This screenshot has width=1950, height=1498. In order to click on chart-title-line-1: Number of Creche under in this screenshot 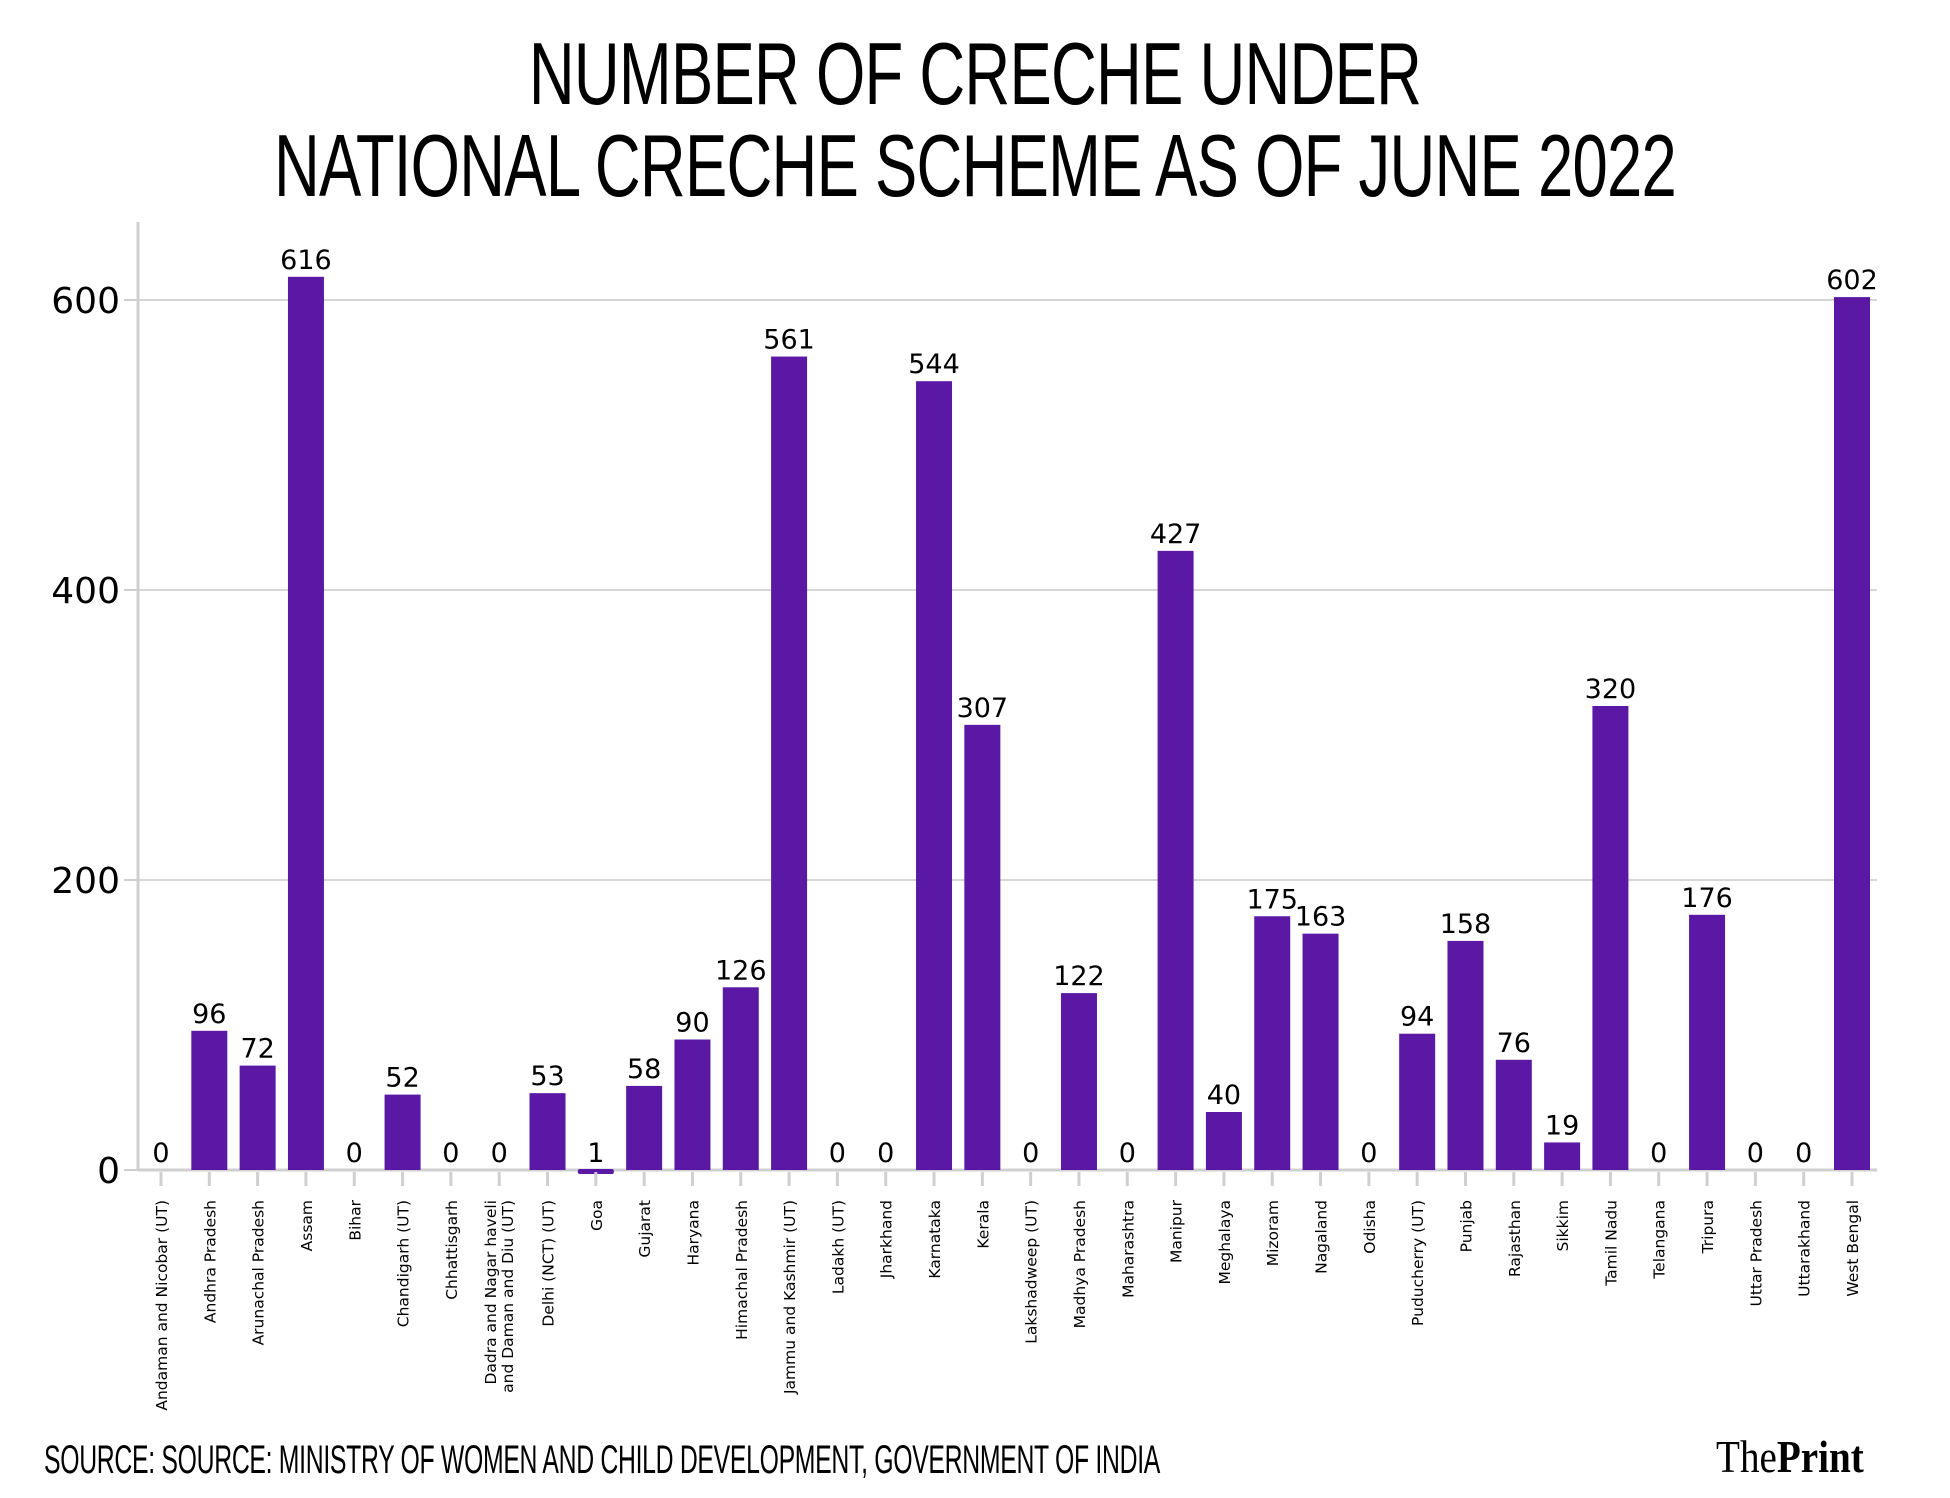, I will do `click(975, 73)`.